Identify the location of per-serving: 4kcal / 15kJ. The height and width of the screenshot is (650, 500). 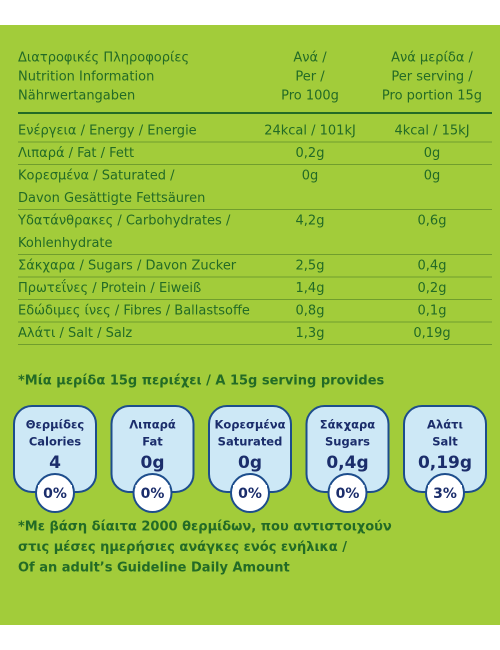
(431, 131).